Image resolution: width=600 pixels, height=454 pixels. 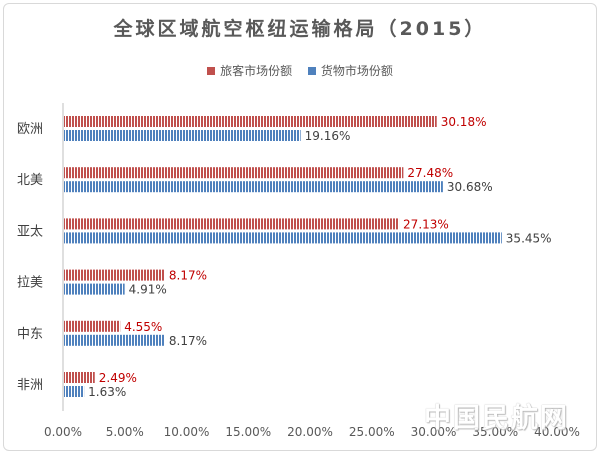 What do you see at coordinates (328, 136) in the screenshot?
I see `data-label-cargo: 19.16%` at bounding box center [328, 136].